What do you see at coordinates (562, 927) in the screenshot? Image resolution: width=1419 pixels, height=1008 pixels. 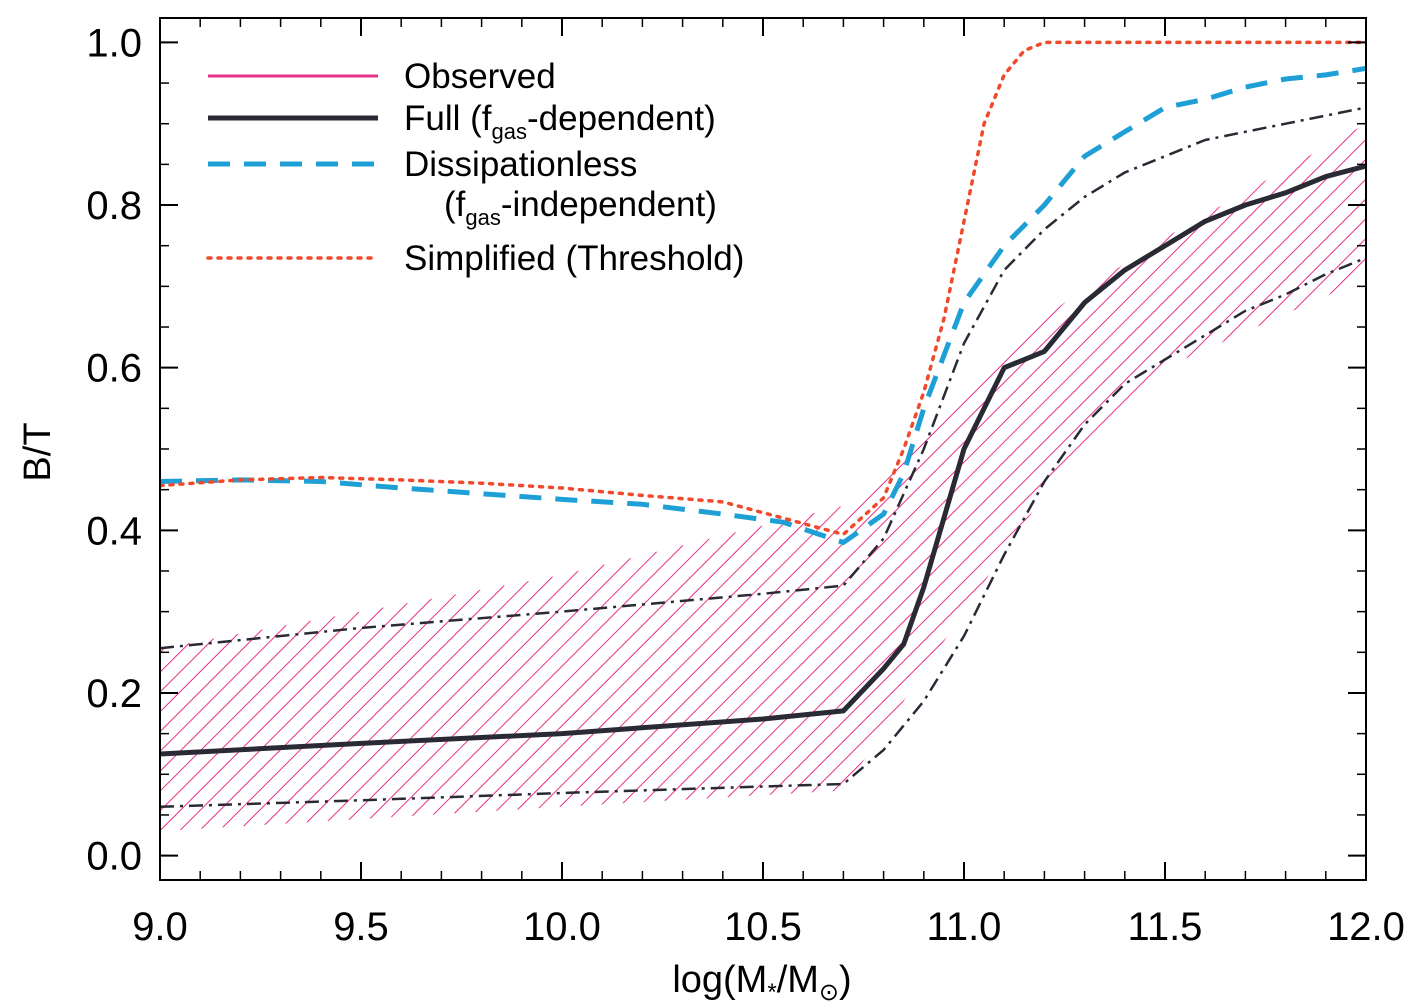 I see `x-tick-label: 10.0` at bounding box center [562, 927].